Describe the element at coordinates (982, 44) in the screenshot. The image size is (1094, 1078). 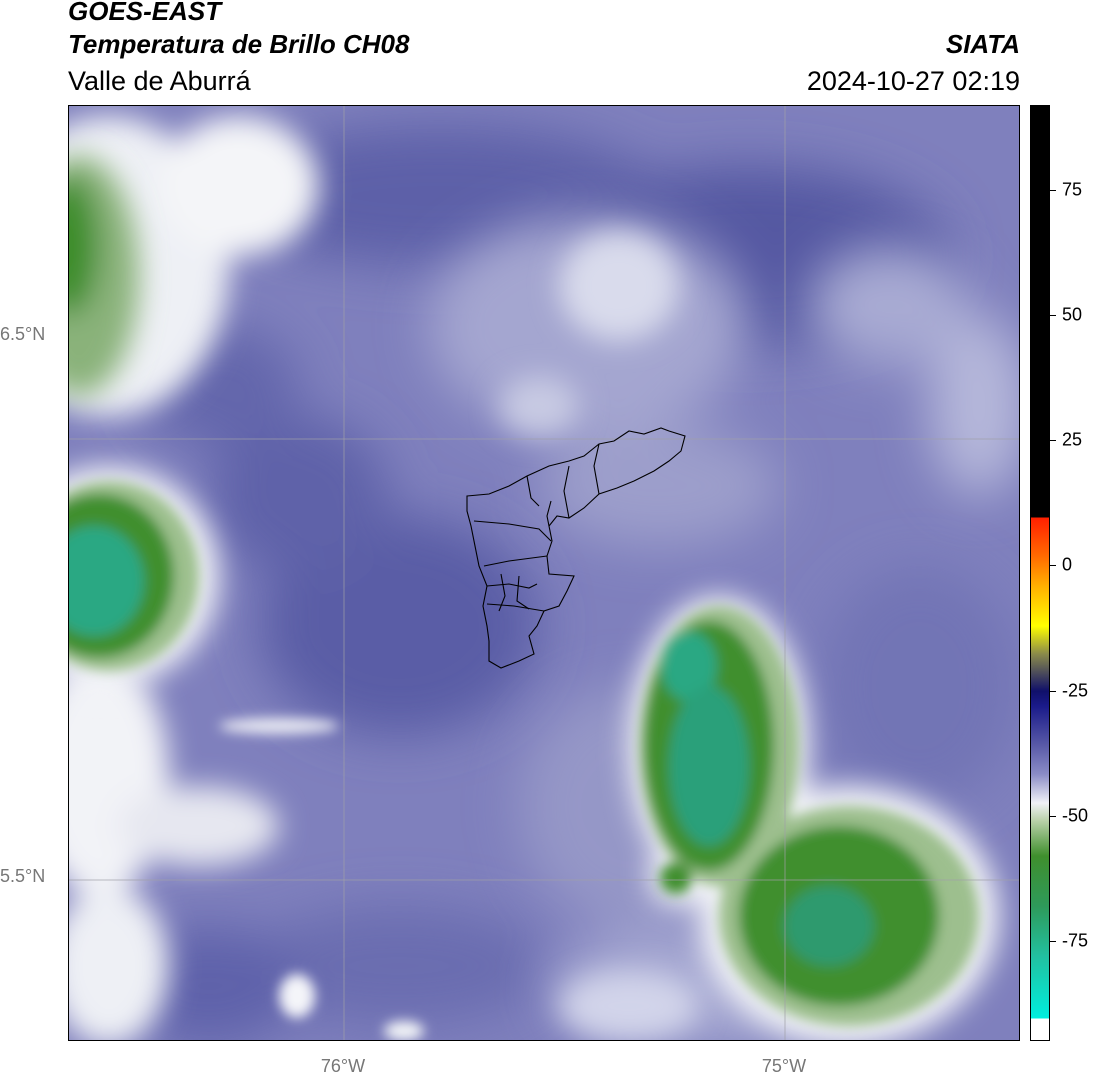
I see `agency-label: SIATA` at that location.